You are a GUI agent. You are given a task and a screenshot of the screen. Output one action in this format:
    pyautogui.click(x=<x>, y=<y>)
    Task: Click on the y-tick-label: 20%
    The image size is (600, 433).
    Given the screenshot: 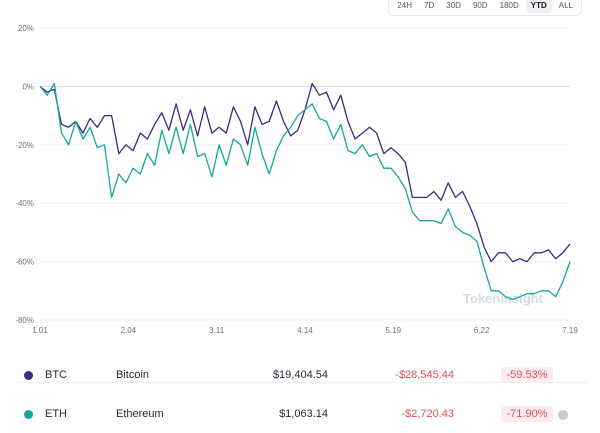 What is the action you would take?
    pyautogui.click(x=26, y=28)
    